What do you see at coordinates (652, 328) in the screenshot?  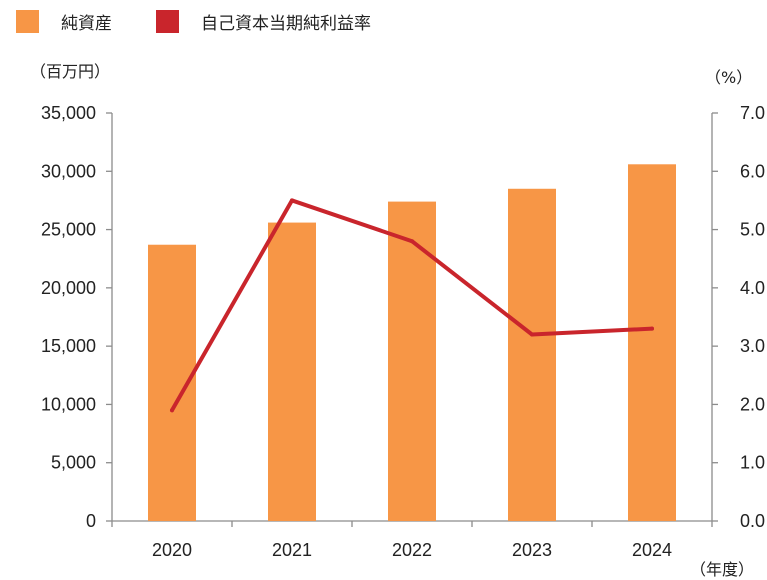 I see `point-roe-2024` at bounding box center [652, 328].